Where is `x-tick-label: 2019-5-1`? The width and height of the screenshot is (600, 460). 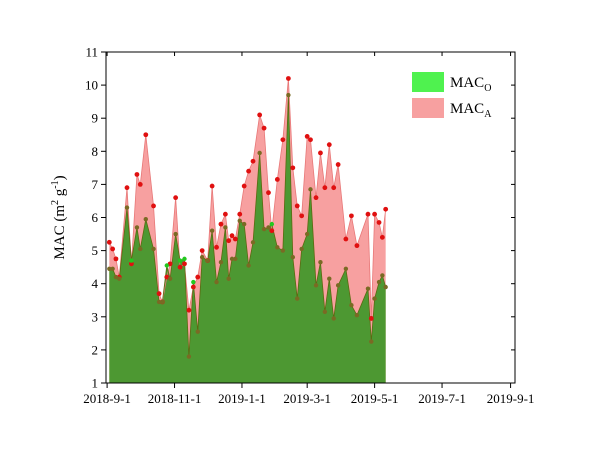
x-tick-label: 2019-5-1 is located at coordinates (375, 398).